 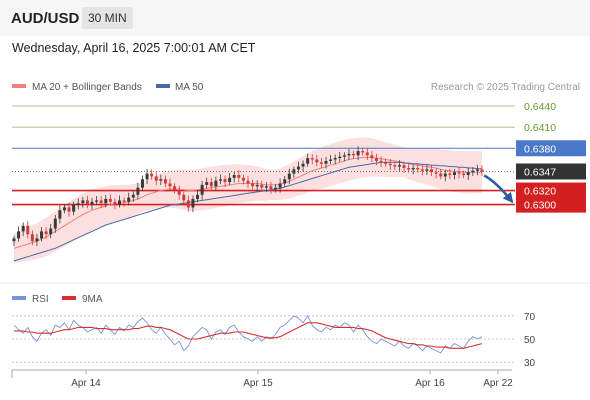 I want to click on rsi-line, so click(x=248, y=334).